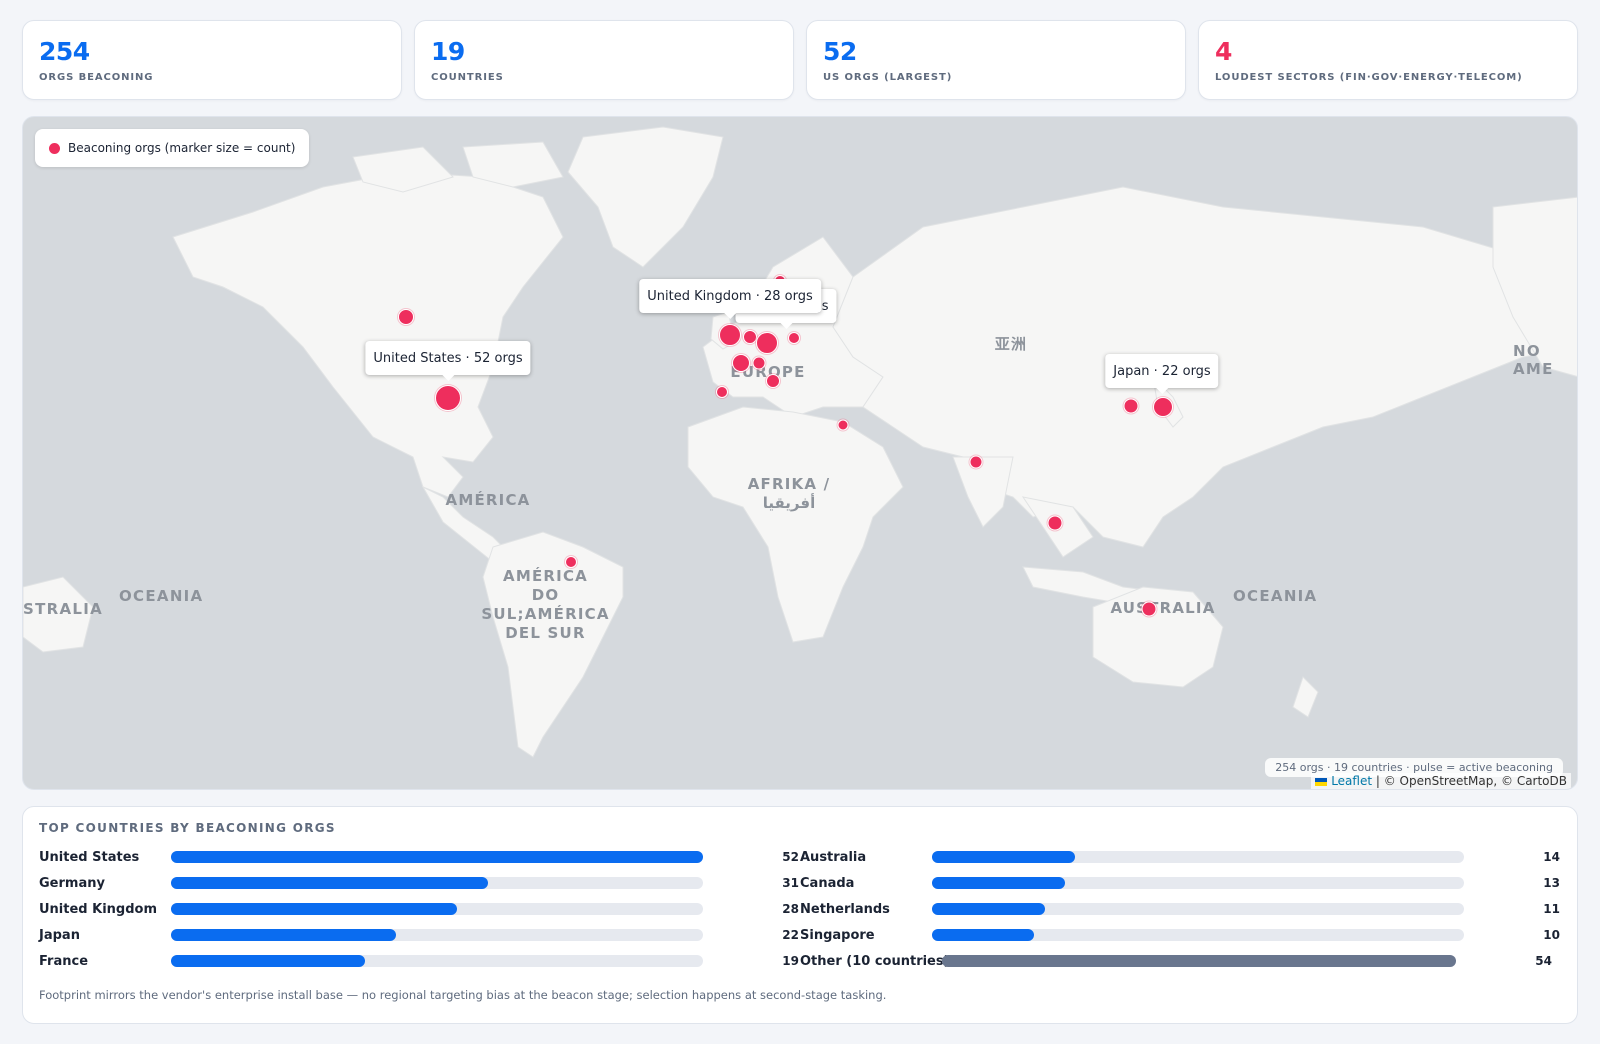 The height and width of the screenshot is (1044, 1600). I want to click on bar-country-name: Netherlands, so click(845, 909).